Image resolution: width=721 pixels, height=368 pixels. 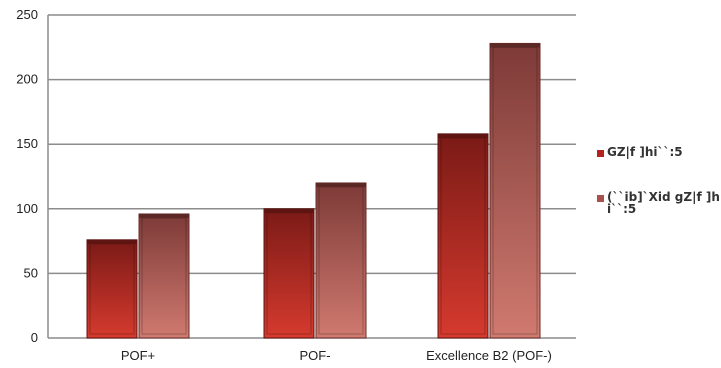 I want to click on legend-label-series-1: GZ|f ]hi``:5, so click(x=645, y=152).